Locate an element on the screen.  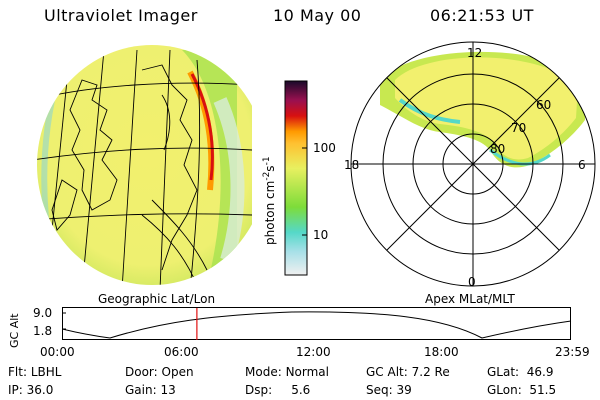
colorbar is located at coordinates (296, 178).